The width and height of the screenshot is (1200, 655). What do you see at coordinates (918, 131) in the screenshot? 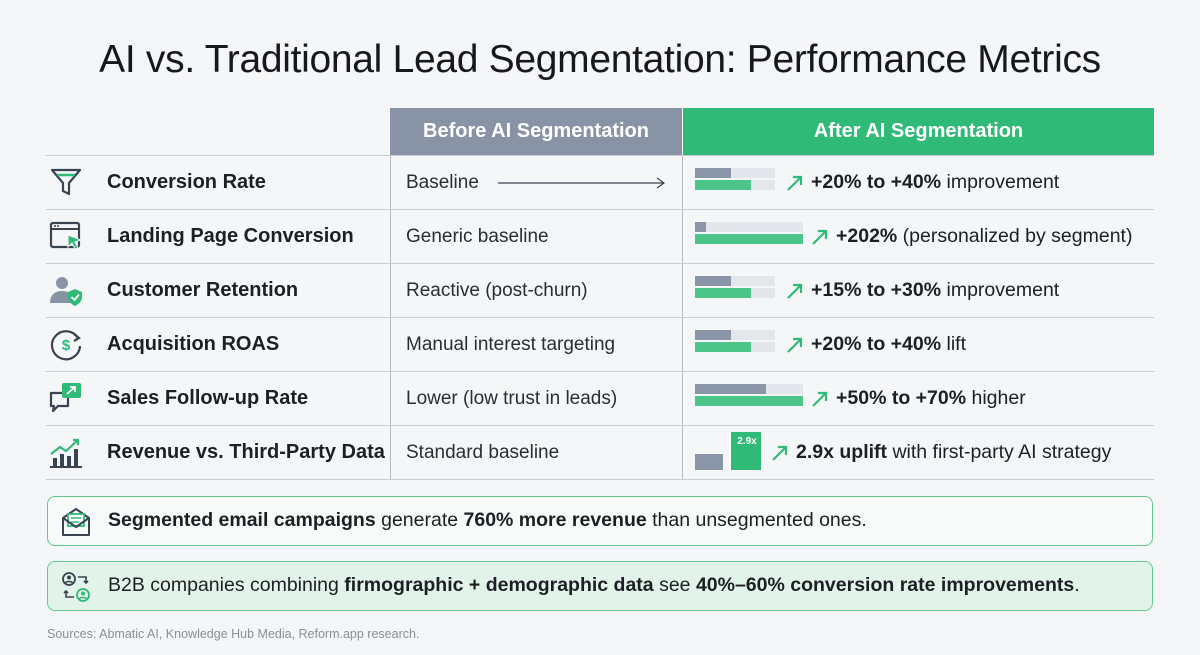
I see `header-after: After AI Segmentation` at bounding box center [918, 131].